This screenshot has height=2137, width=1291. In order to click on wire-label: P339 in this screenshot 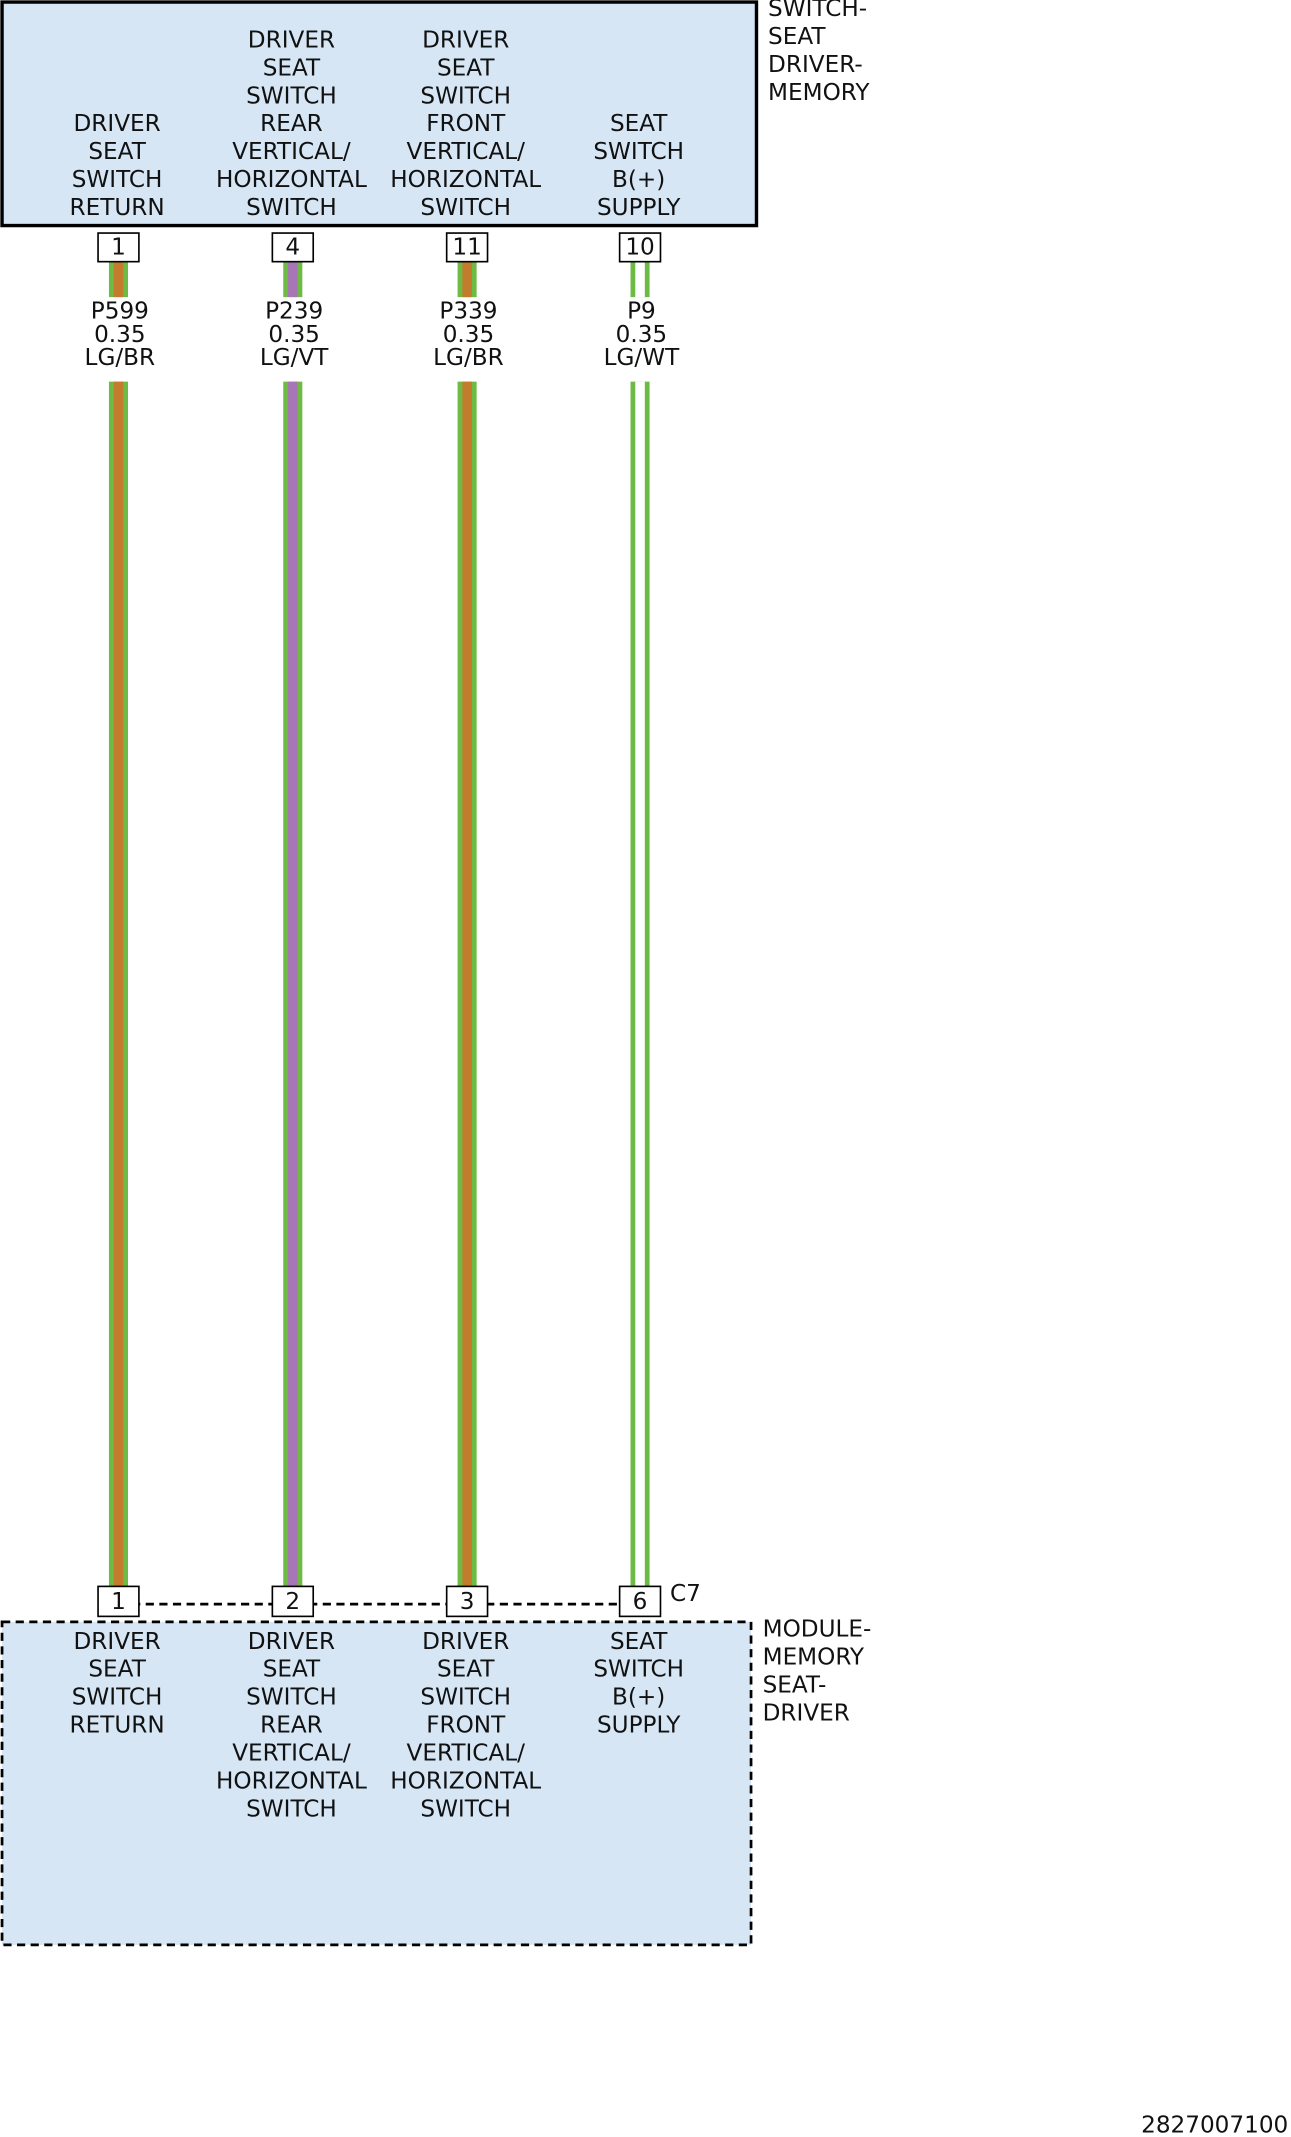, I will do `click(468, 312)`.